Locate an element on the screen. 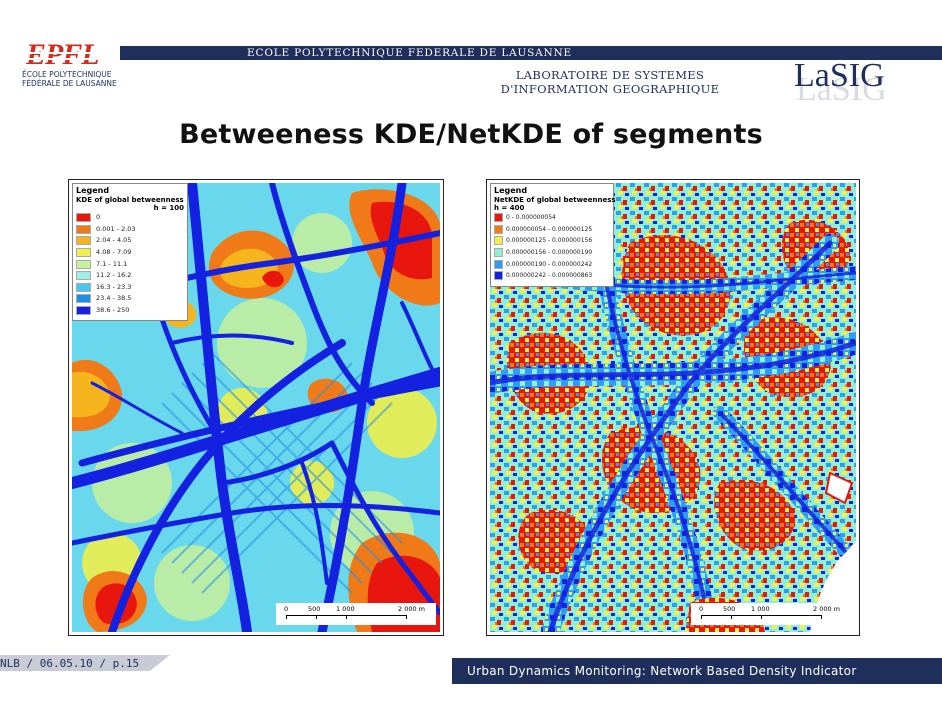 This screenshot has height=728, width=942. legend-row: 0.000000156 - 0.000000190 is located at coordinates (552, 253).